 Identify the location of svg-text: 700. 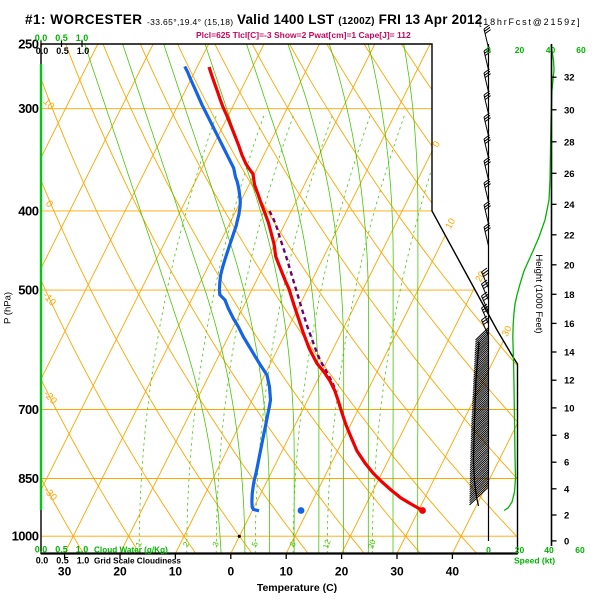
(28, 409).